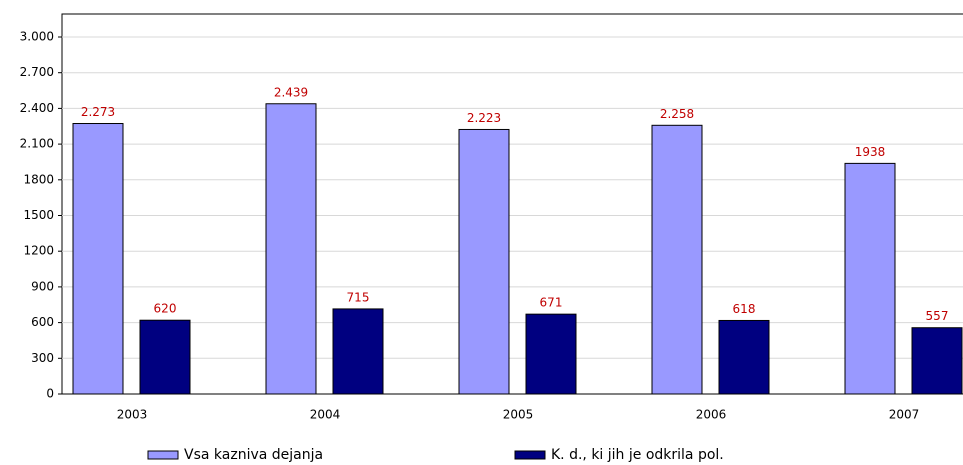 This screenshot has height=465, width=963. Describe the element at coordinates (38, 215) in the screenshot. I see `y-tick-label: 1500` at that location.